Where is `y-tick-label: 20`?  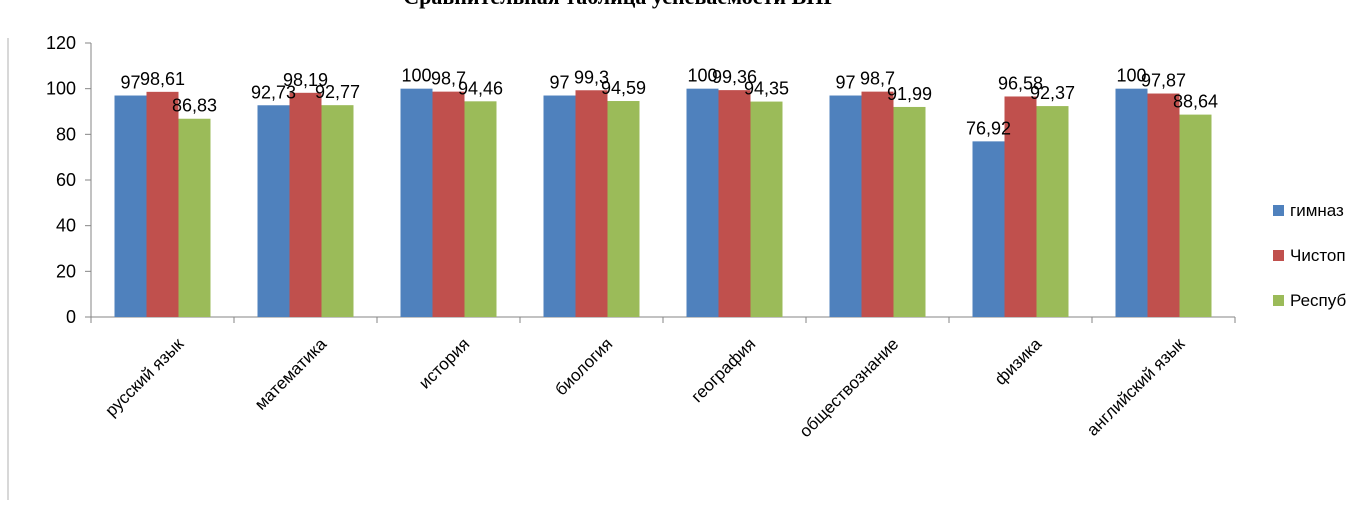 y-tick-label: 20 is located at coordinates (66, 271).